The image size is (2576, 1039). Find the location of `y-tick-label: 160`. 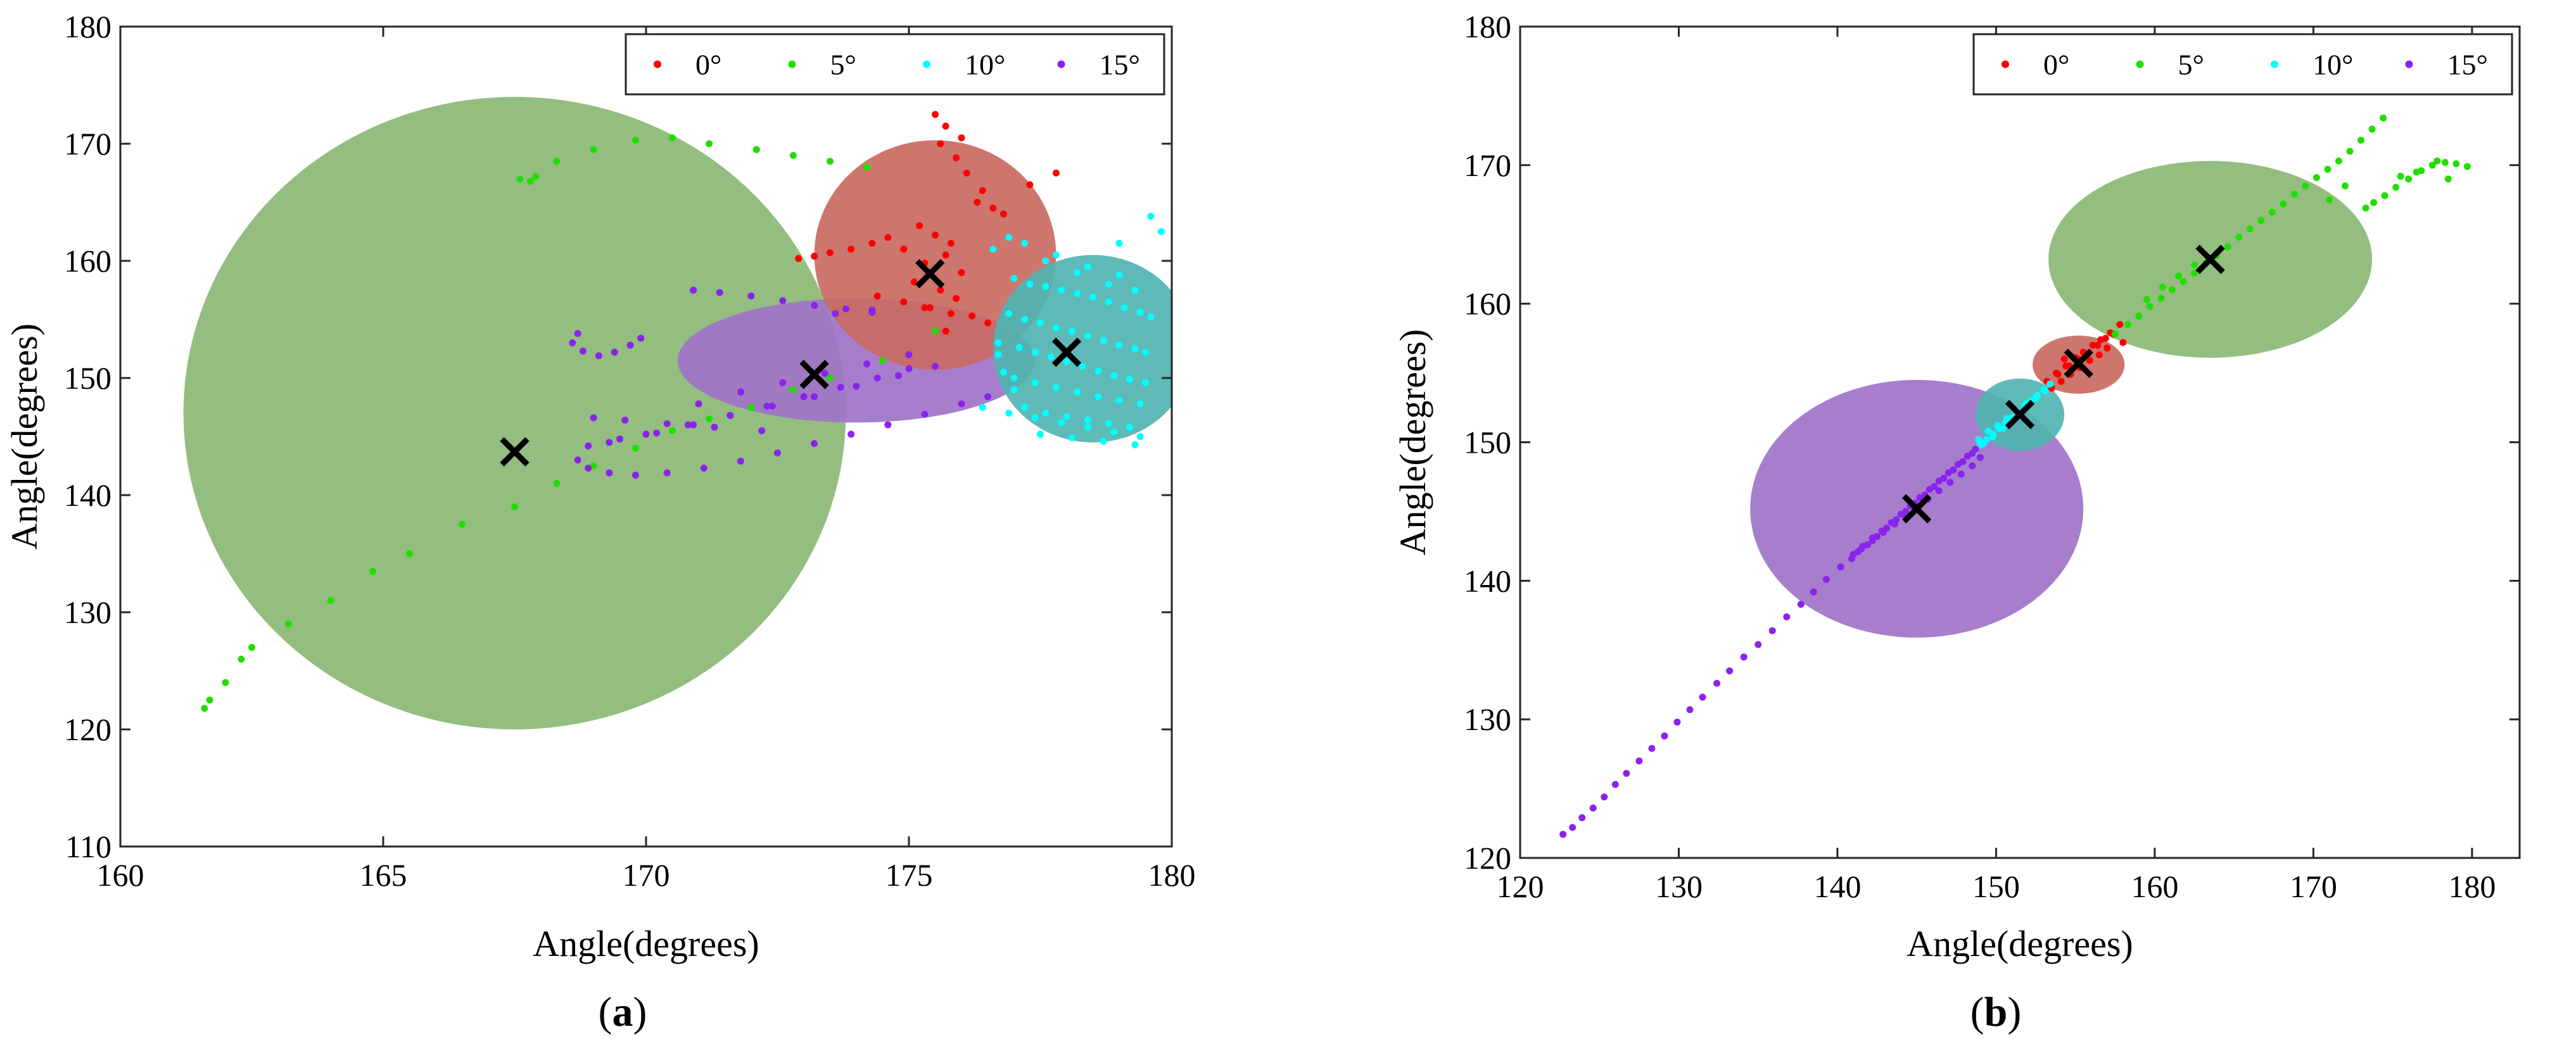

y-tick-label: 160 is located at coordinates (1488, 304).